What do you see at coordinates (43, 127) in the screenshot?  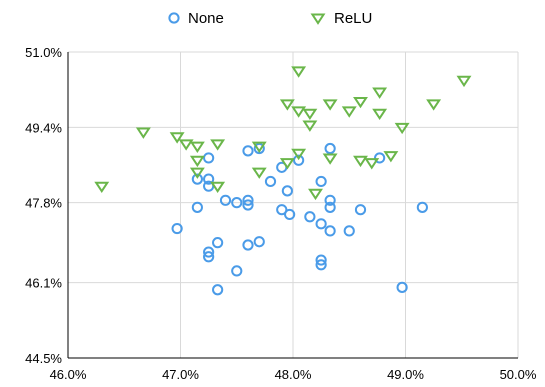 I see `y-tick-label: 49.4%` at bounding box center [43, 127].